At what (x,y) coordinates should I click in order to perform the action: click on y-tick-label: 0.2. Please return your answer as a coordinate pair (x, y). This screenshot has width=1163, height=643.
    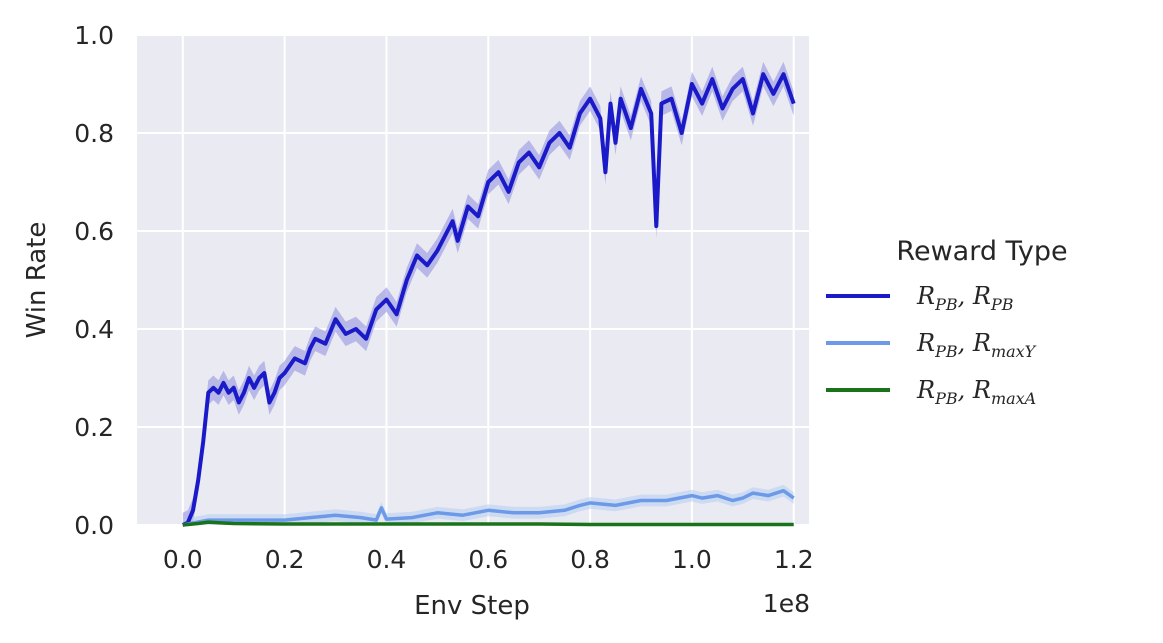
    Looking at the image, I should click on (94, 427).